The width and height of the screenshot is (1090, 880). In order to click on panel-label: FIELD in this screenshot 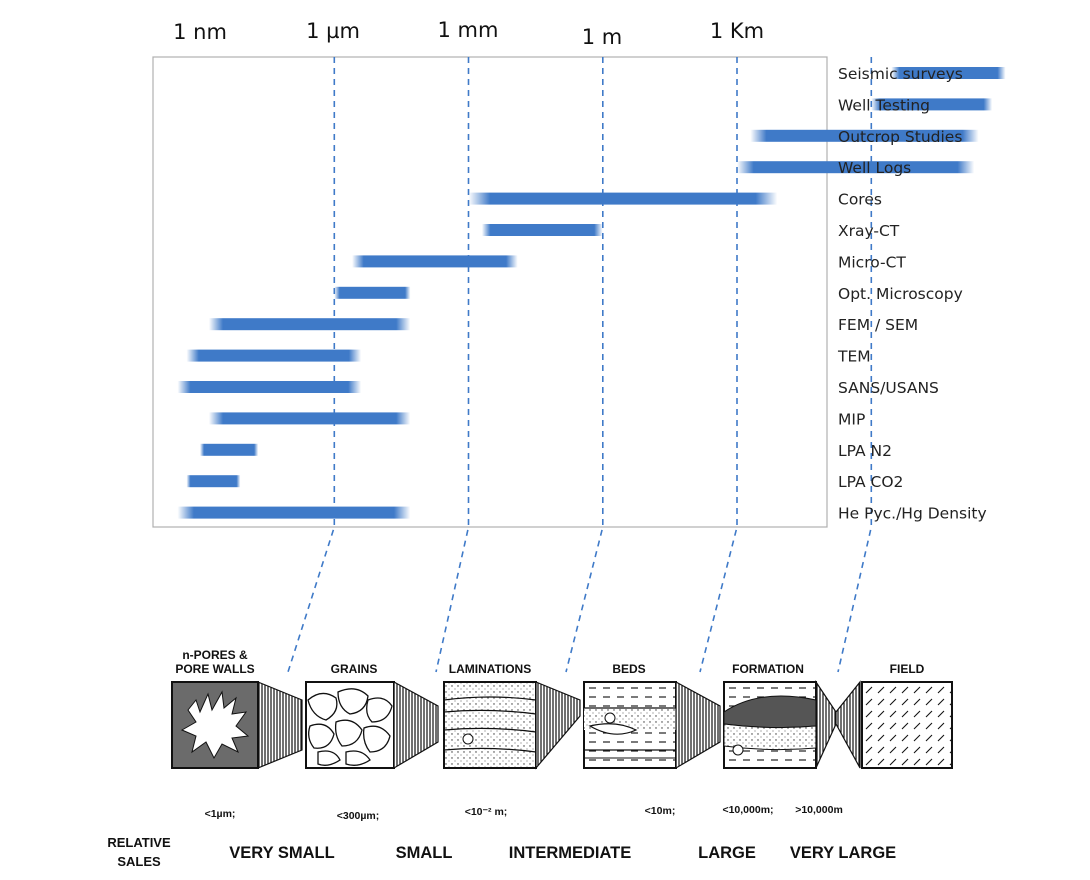, I will do `click(907, 669)`.